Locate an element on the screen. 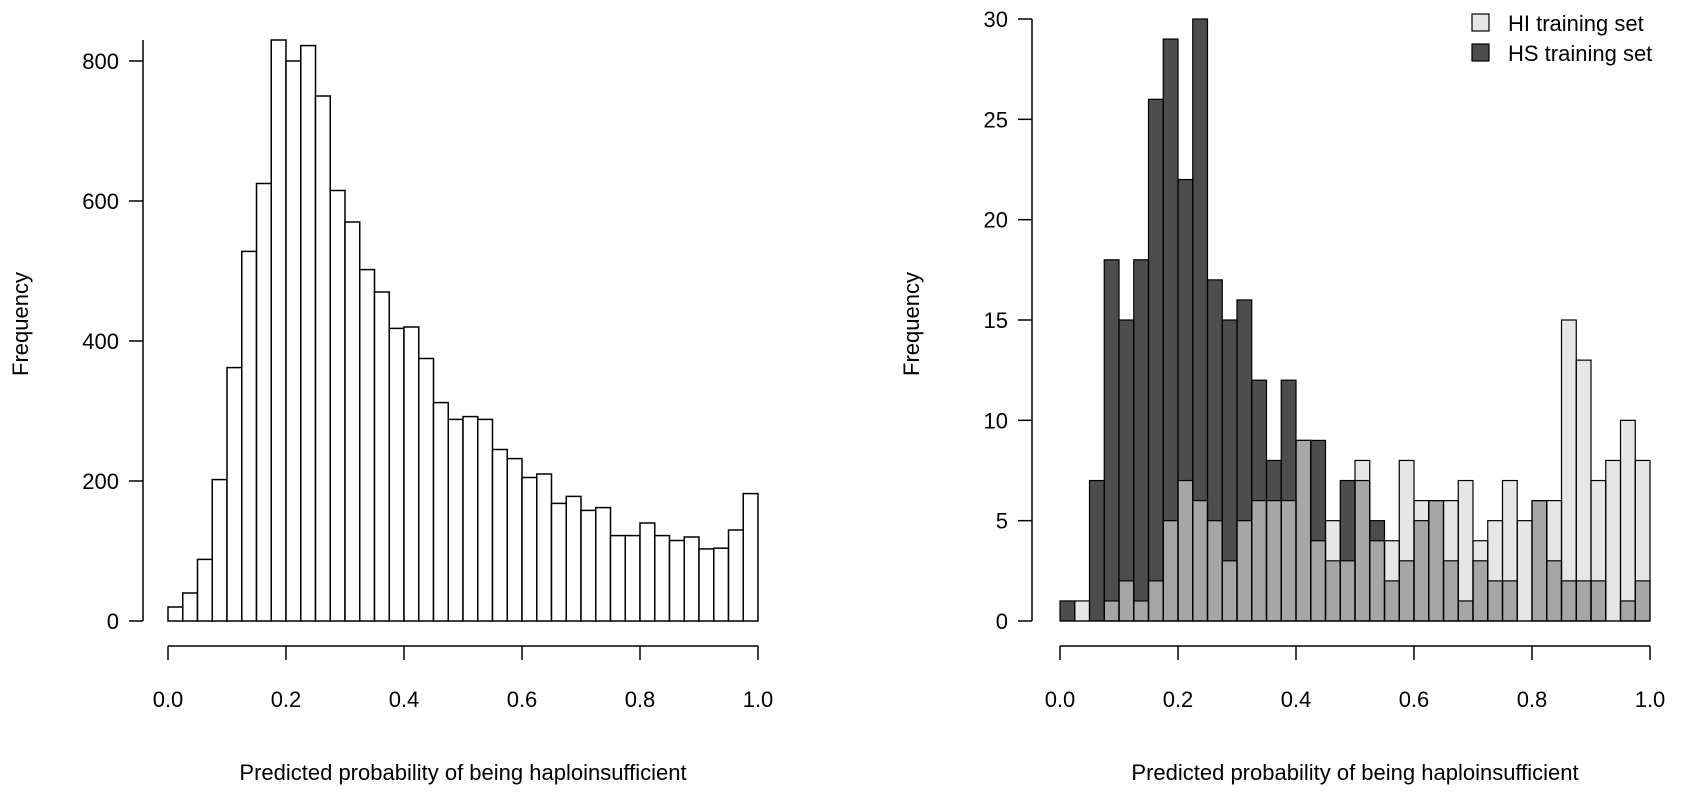 This screenshot has width=1687, height=800. x-tick-label: 1.0 is located at coordinates (1650, 699).